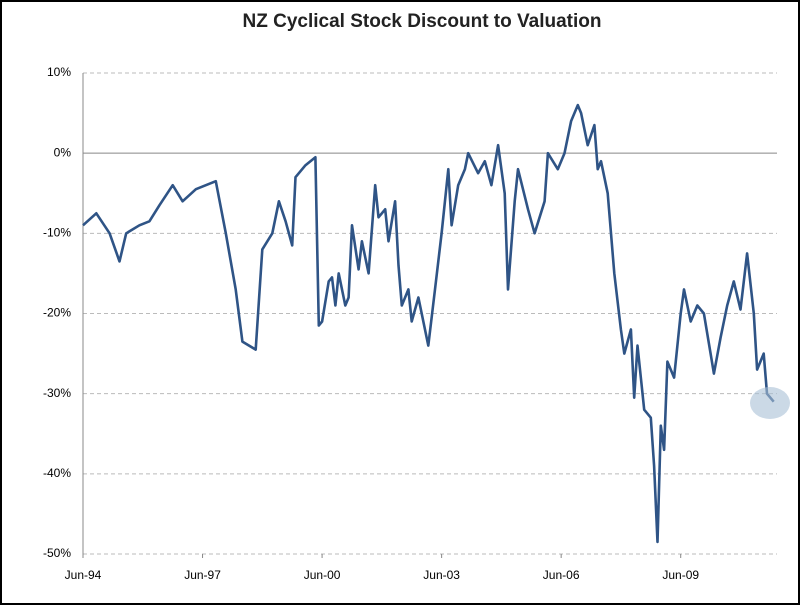 The height and width of the screenshot is (605, 800). I want to click on x-tick-label: Jun-06, so click(561, 575).